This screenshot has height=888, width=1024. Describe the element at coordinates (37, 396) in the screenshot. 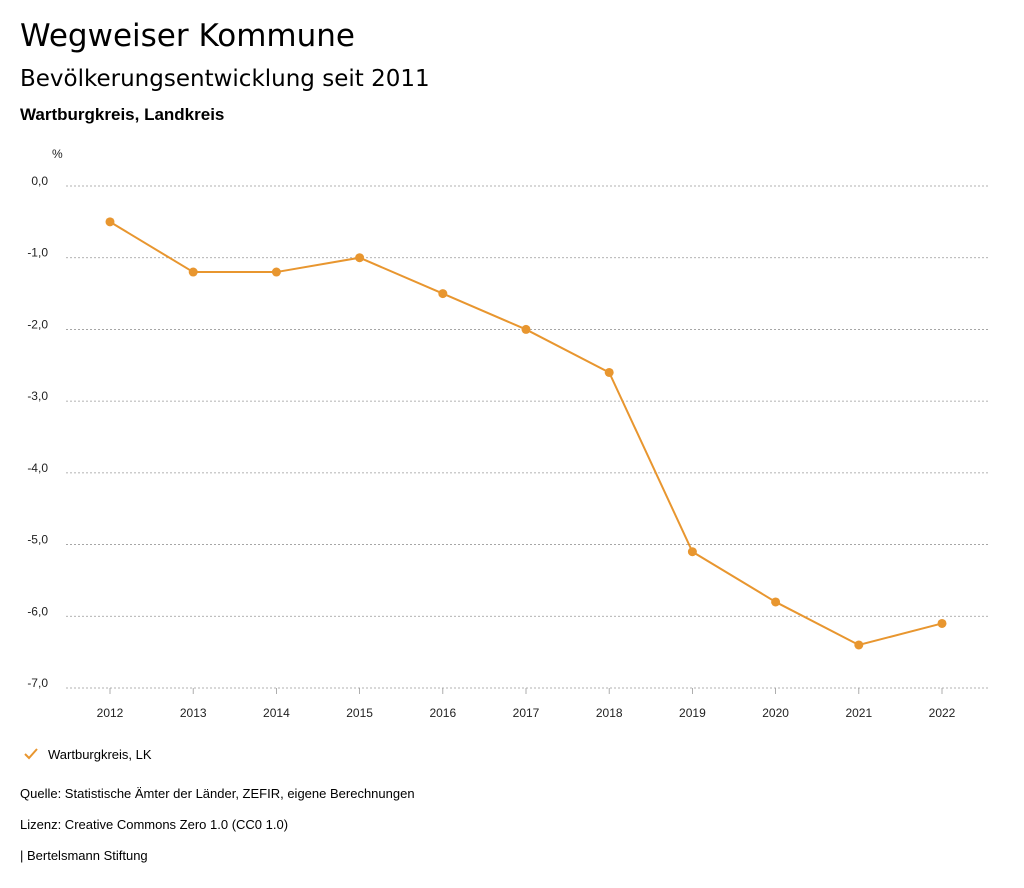

I see `y-tick-label: -3,0` at that location.